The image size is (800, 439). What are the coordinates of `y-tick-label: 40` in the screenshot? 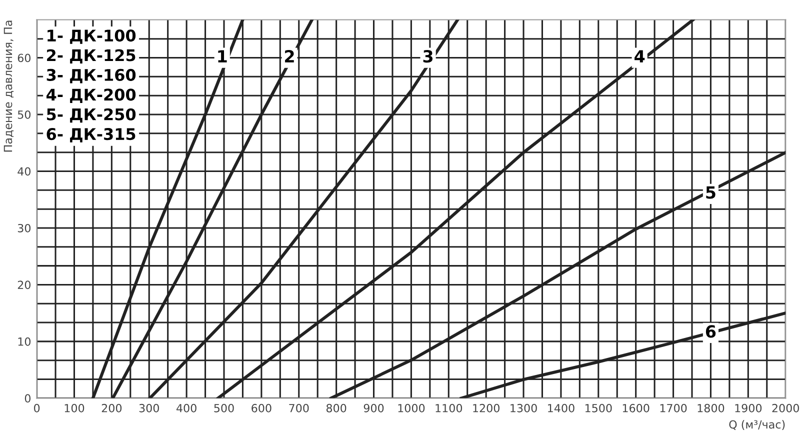 It's located at (24, 171).